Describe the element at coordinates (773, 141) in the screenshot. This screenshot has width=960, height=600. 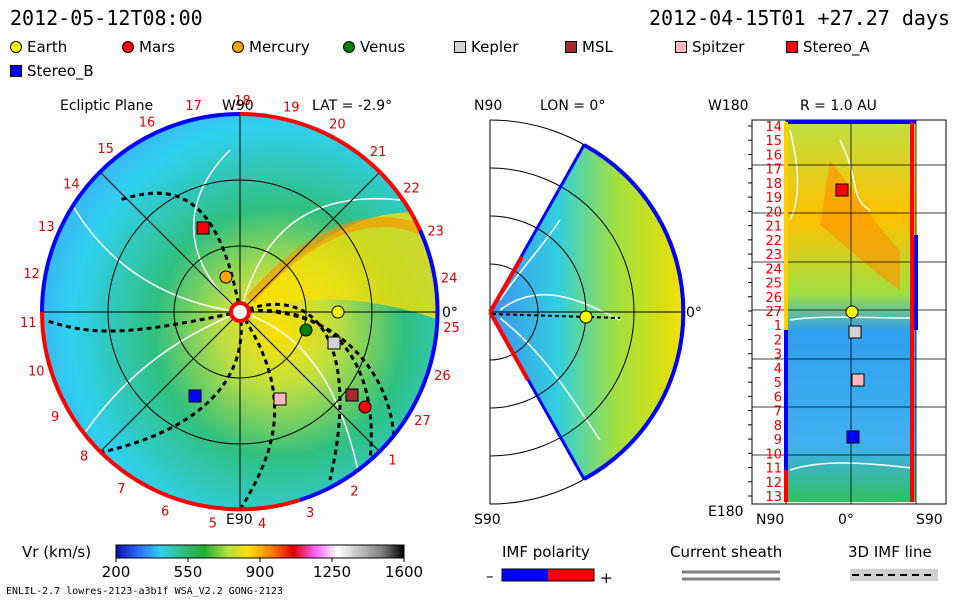
I see `carrington-row-15: 15` at that location.